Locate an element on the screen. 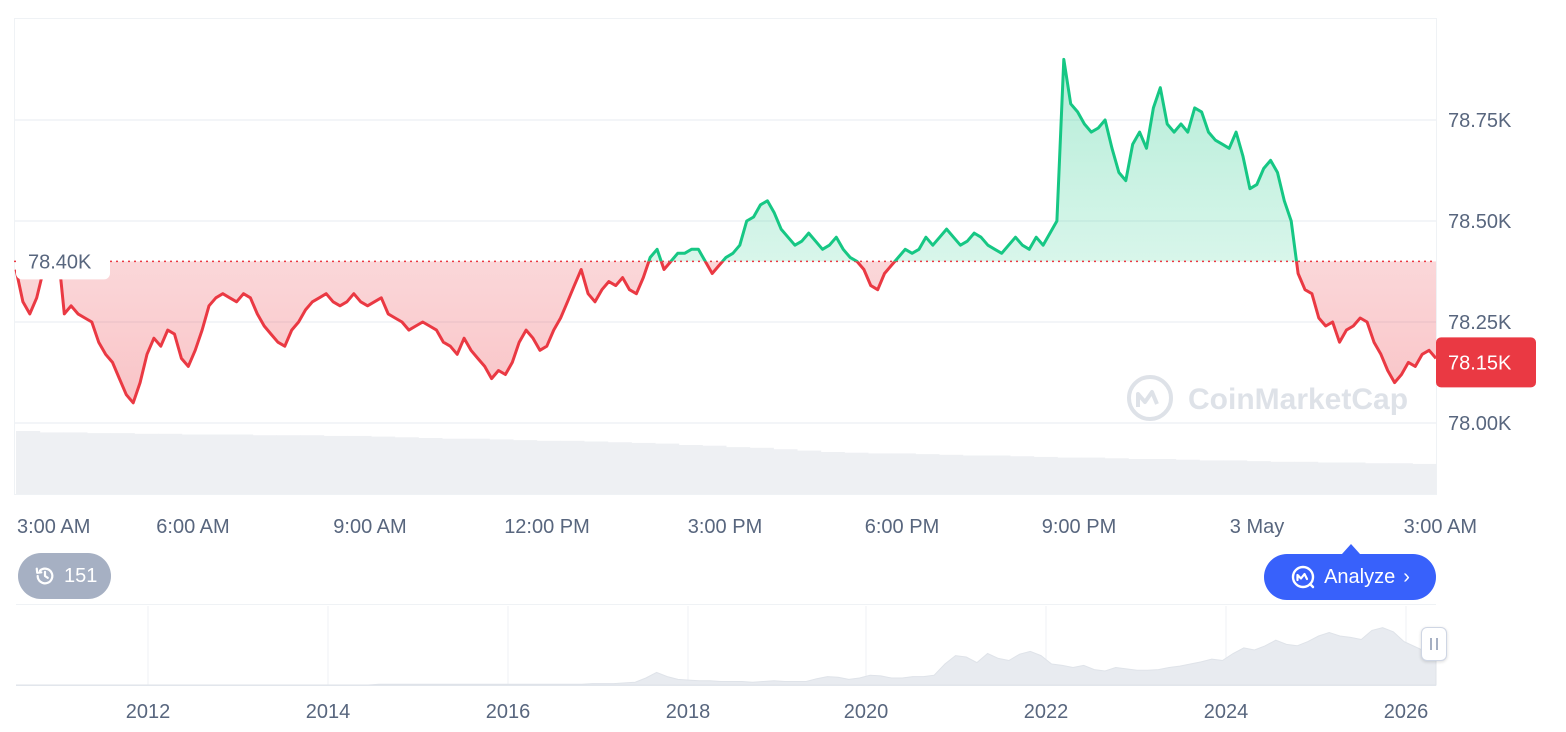 The width and height of the screenshot is (1566, 732). navigator: 2012 2014 2016 2018 2020 2022 2024 2026 is located at coordinates (726, 664).